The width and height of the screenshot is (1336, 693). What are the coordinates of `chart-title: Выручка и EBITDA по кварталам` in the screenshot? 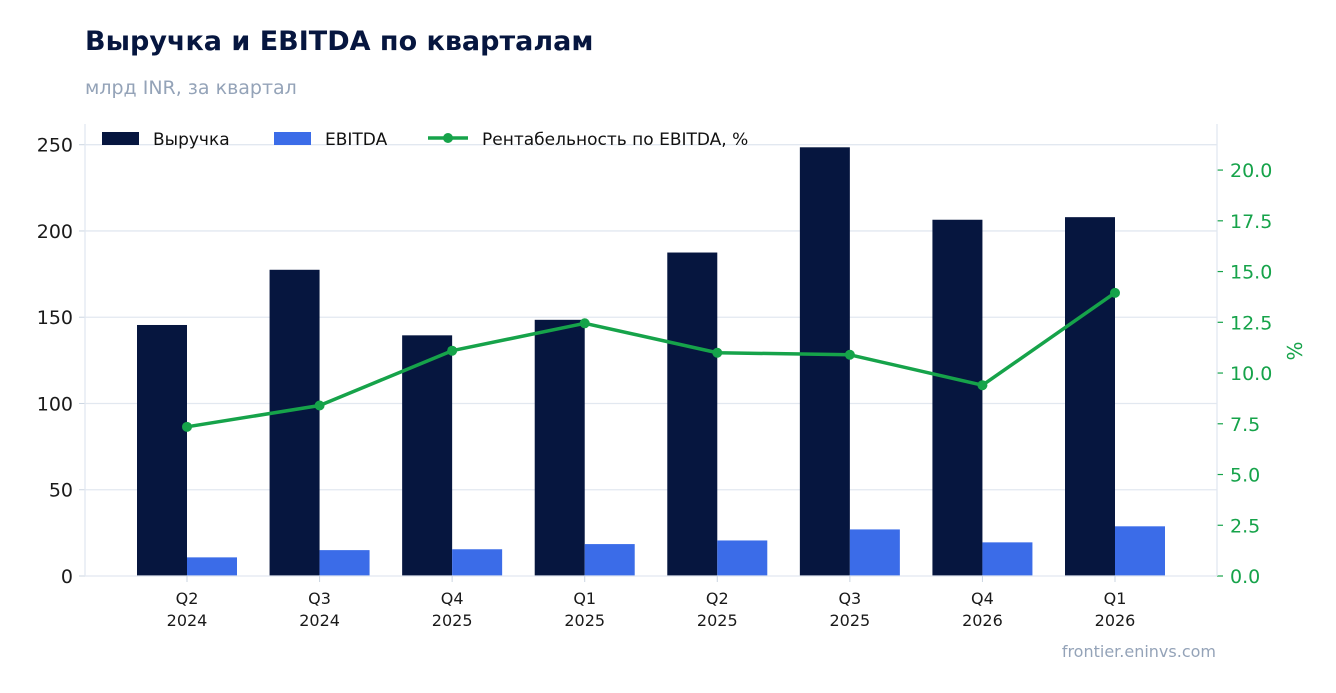 It's located at (339, 41).